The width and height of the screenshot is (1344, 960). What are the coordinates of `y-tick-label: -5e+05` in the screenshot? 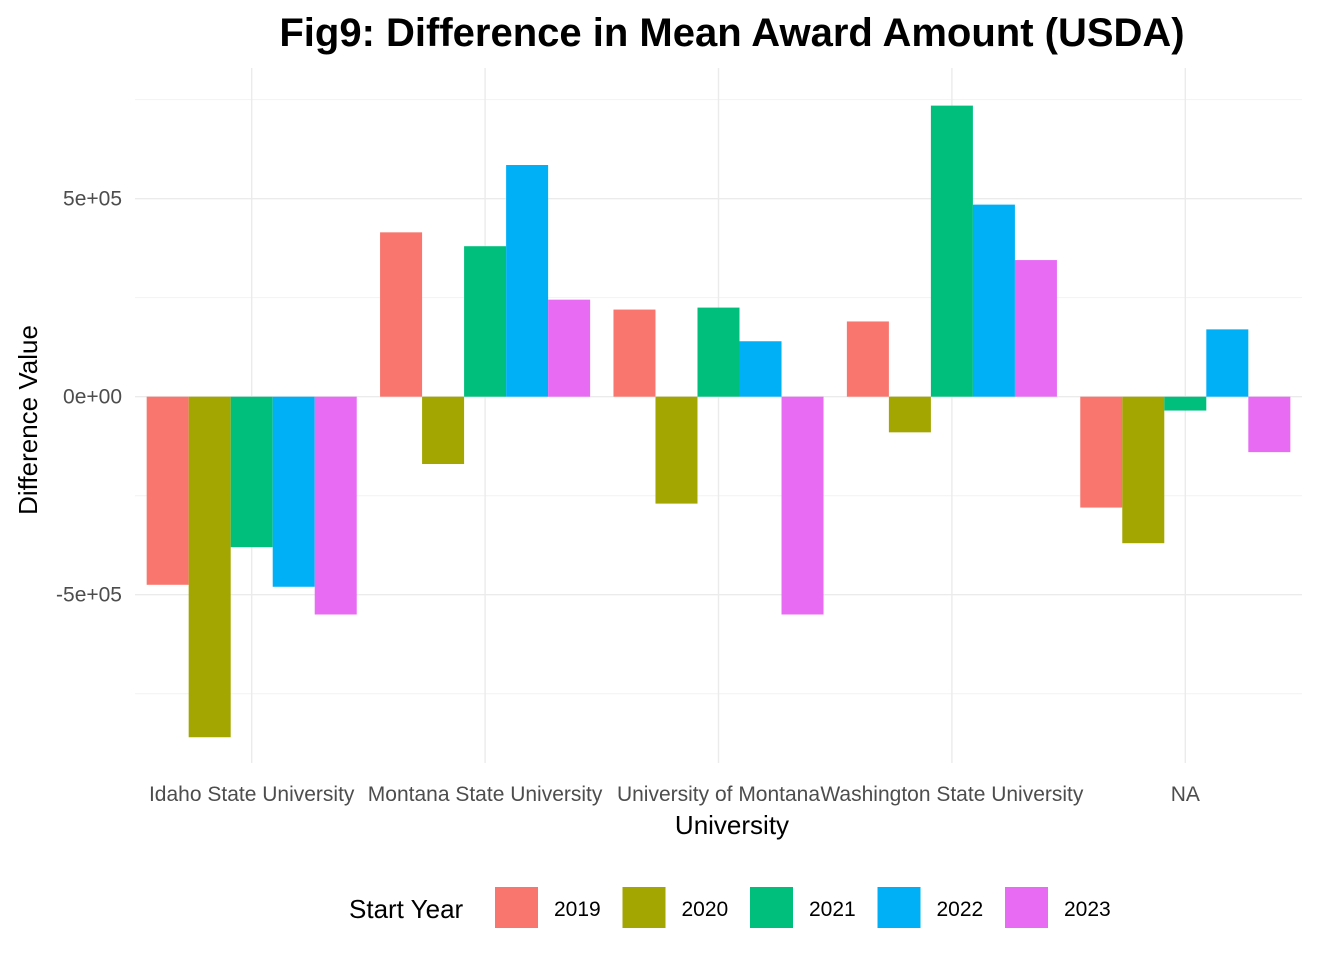 It's located at (89, 595).